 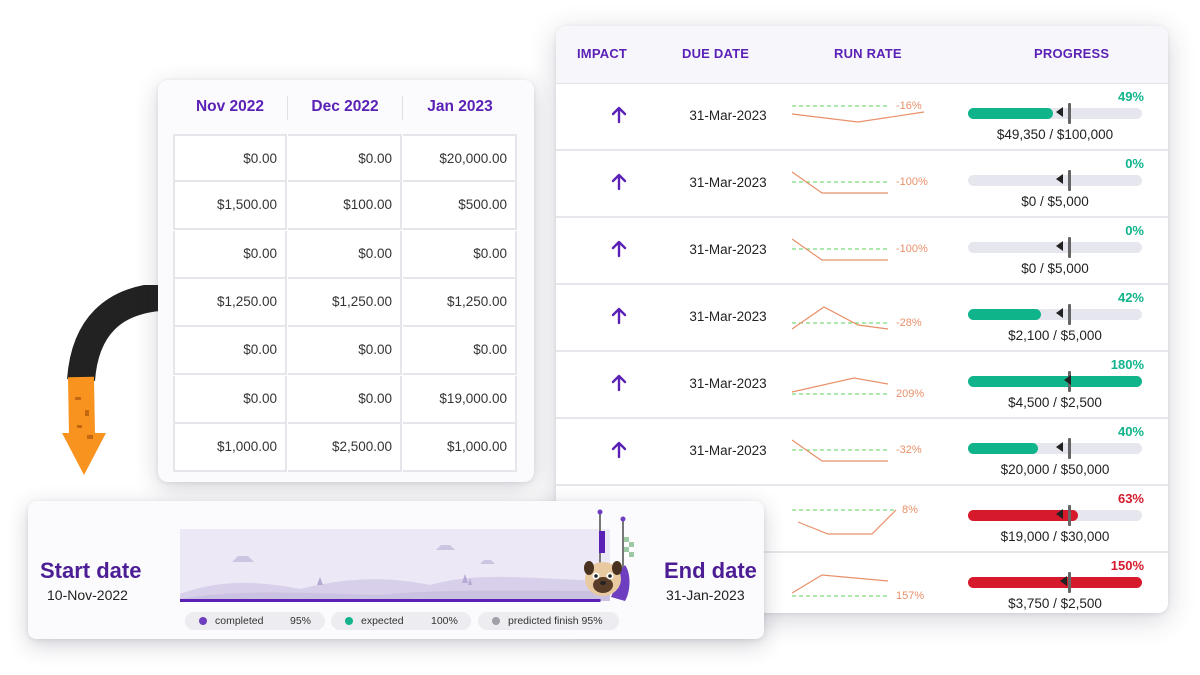 I want to click on table-cell: $20,000.00, so click(x=460, y=158).